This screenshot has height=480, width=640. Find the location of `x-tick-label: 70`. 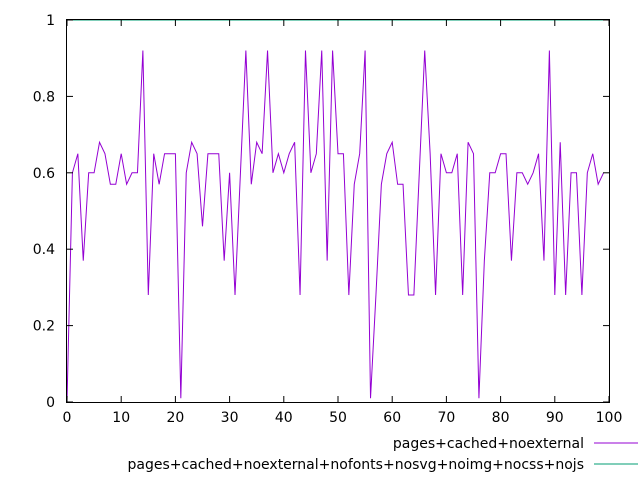

x-tick-label: 70 is located at coordinates (446, 418).